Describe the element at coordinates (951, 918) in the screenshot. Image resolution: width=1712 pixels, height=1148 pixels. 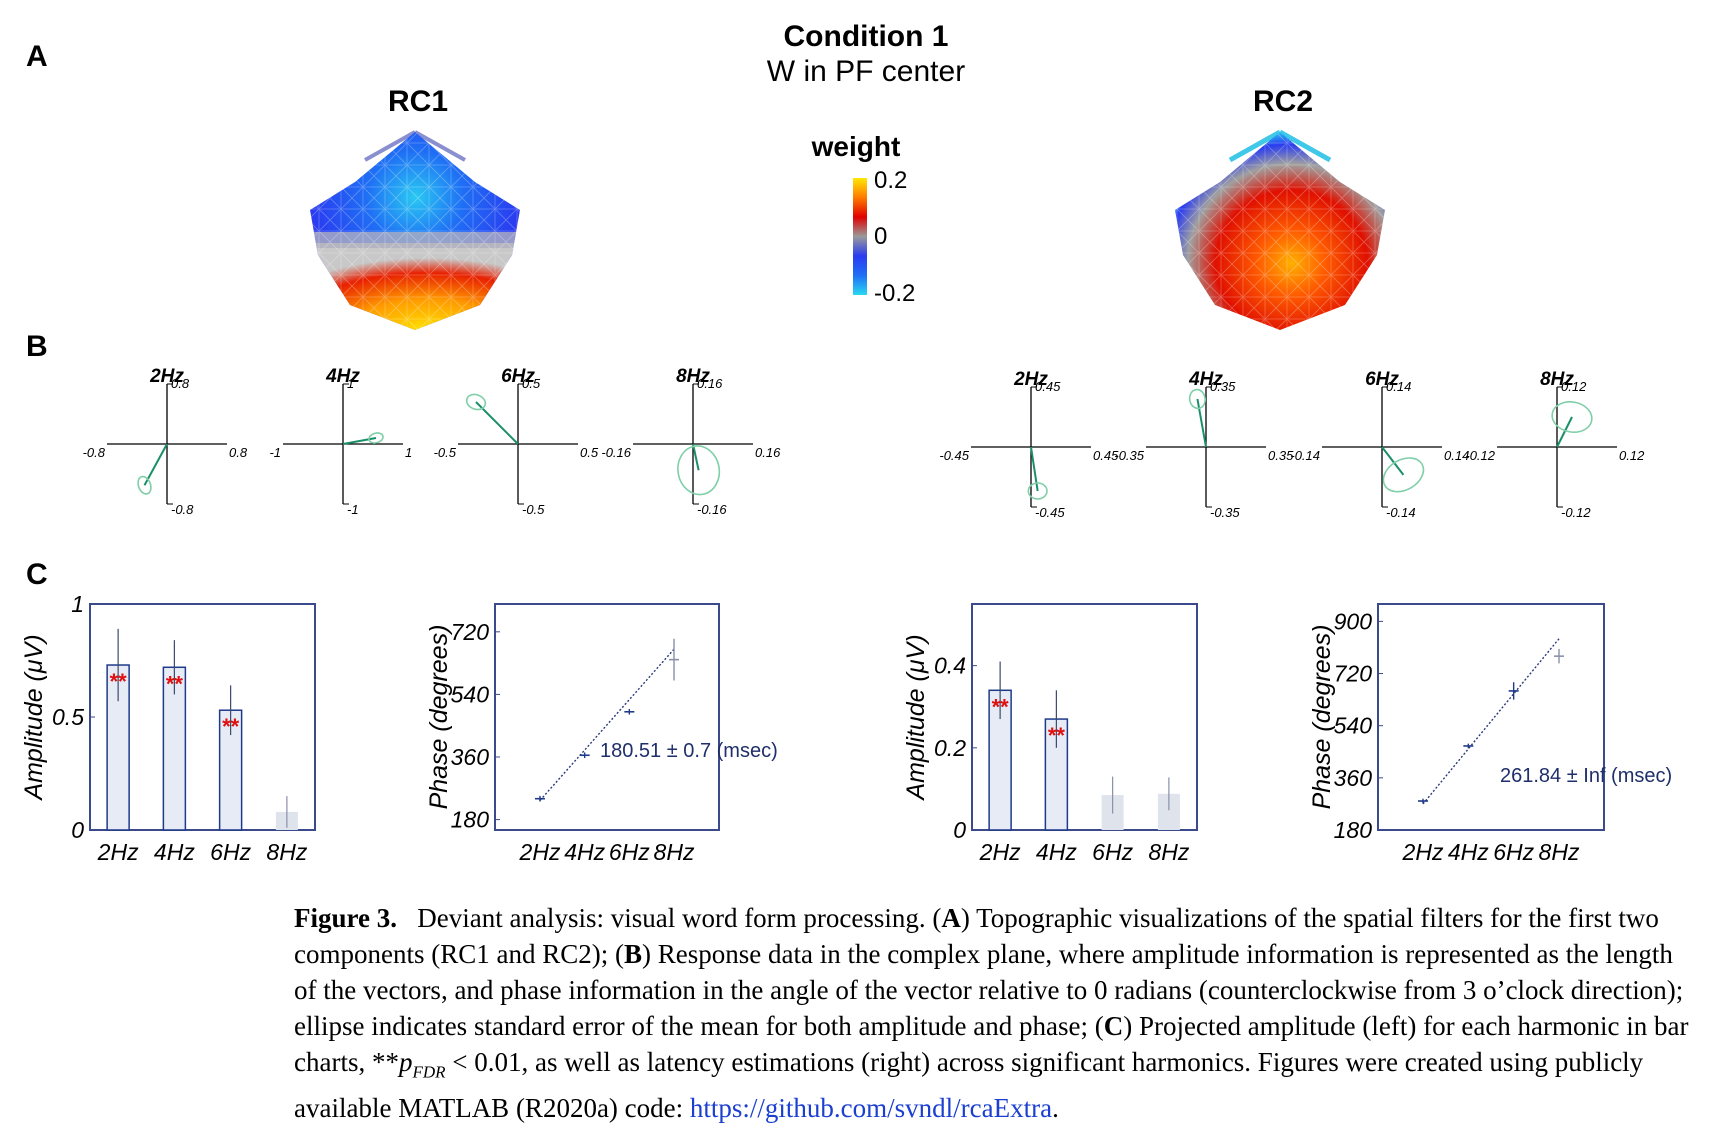
I see `caption-ref-a: A` at that location.